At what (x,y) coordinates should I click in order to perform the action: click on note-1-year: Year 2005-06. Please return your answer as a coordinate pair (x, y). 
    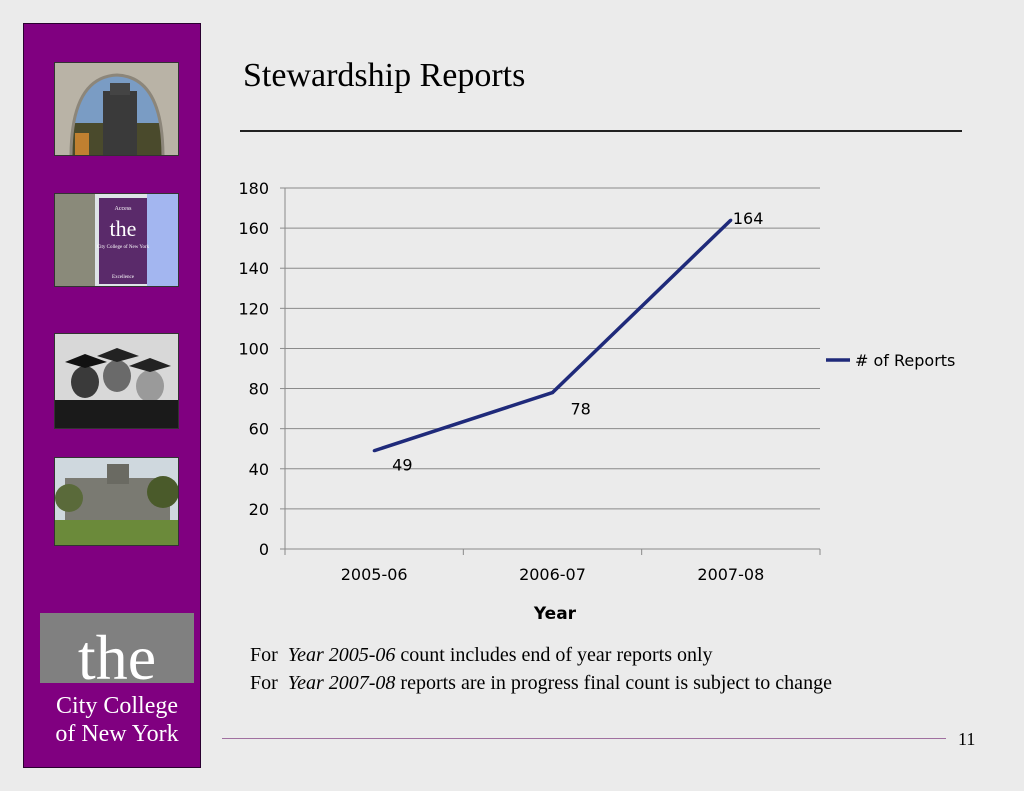
    Looking at the image, I should click on (341, 655).